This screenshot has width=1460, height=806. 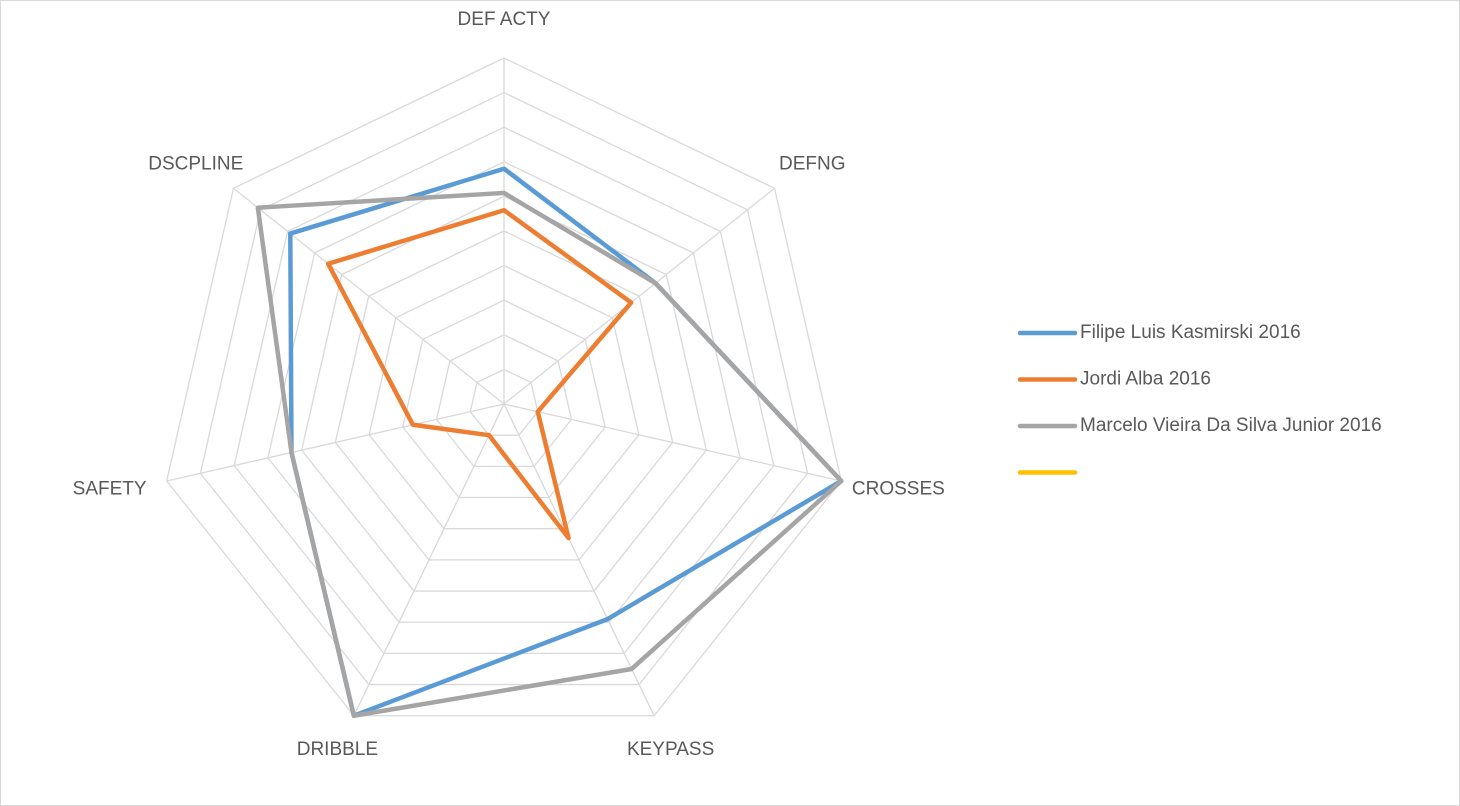 I want to click on series-line, so click(x=479, y=374).